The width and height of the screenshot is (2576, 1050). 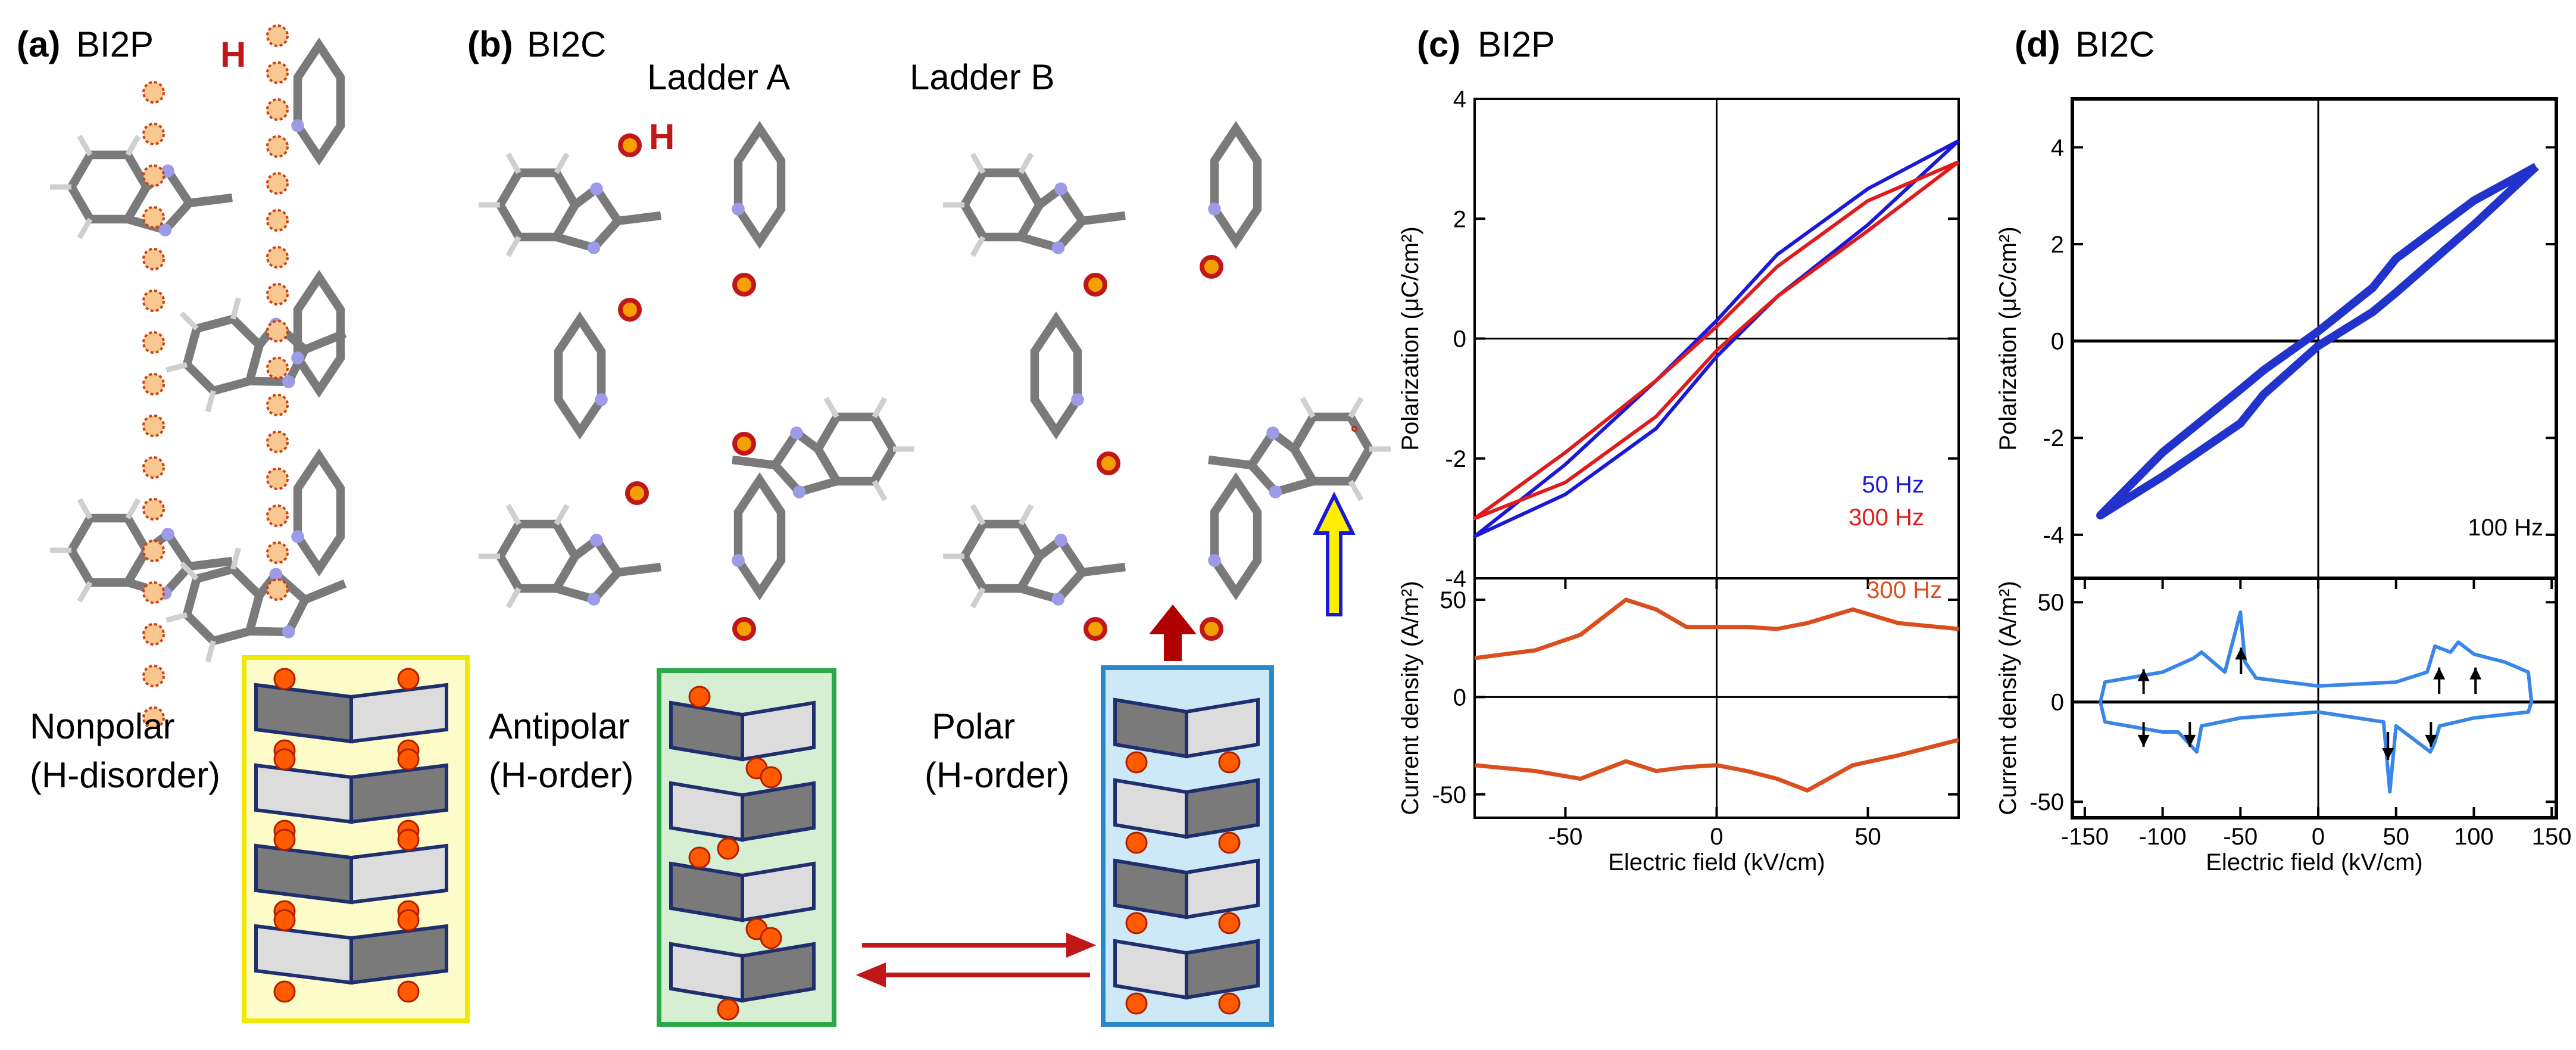 I want to click on plot-frame, so click(x=2314, y=699).